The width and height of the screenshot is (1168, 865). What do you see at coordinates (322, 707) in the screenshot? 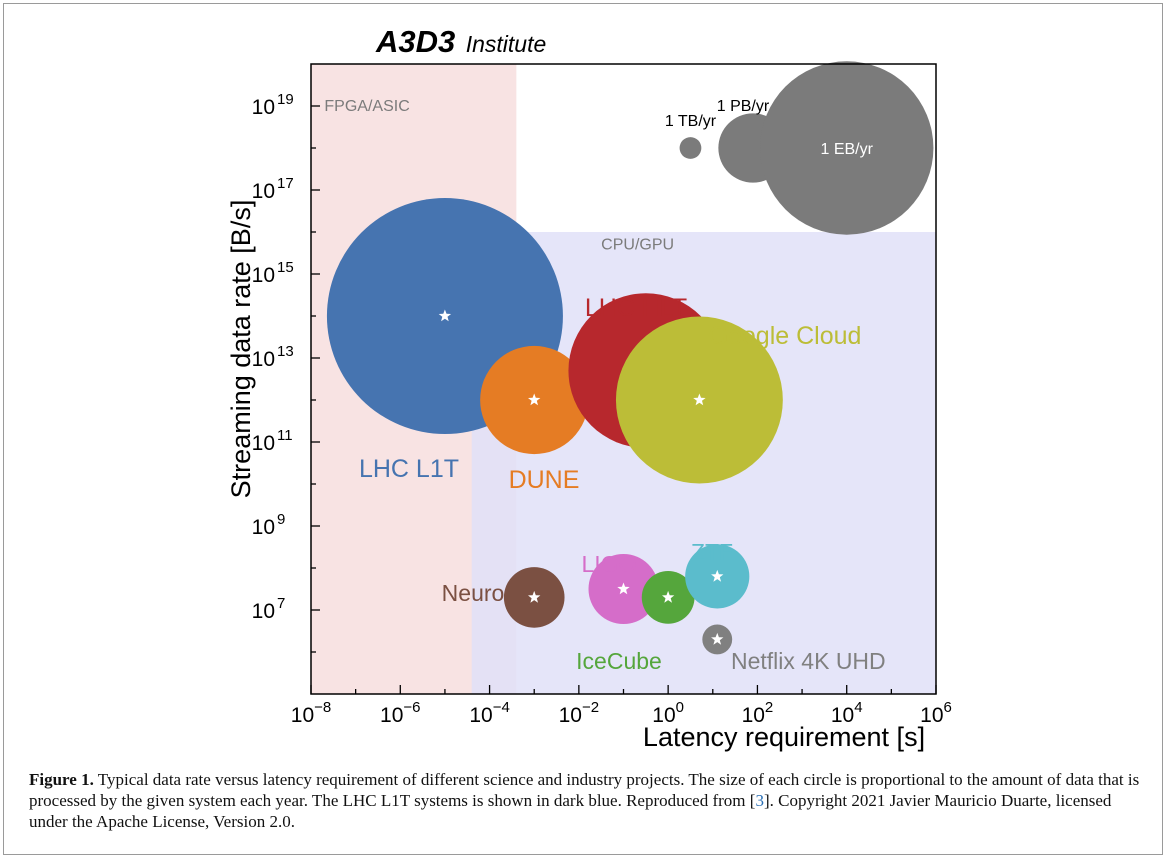
I see `x-tick-exponent: −8` at bounding box center [322, 707].